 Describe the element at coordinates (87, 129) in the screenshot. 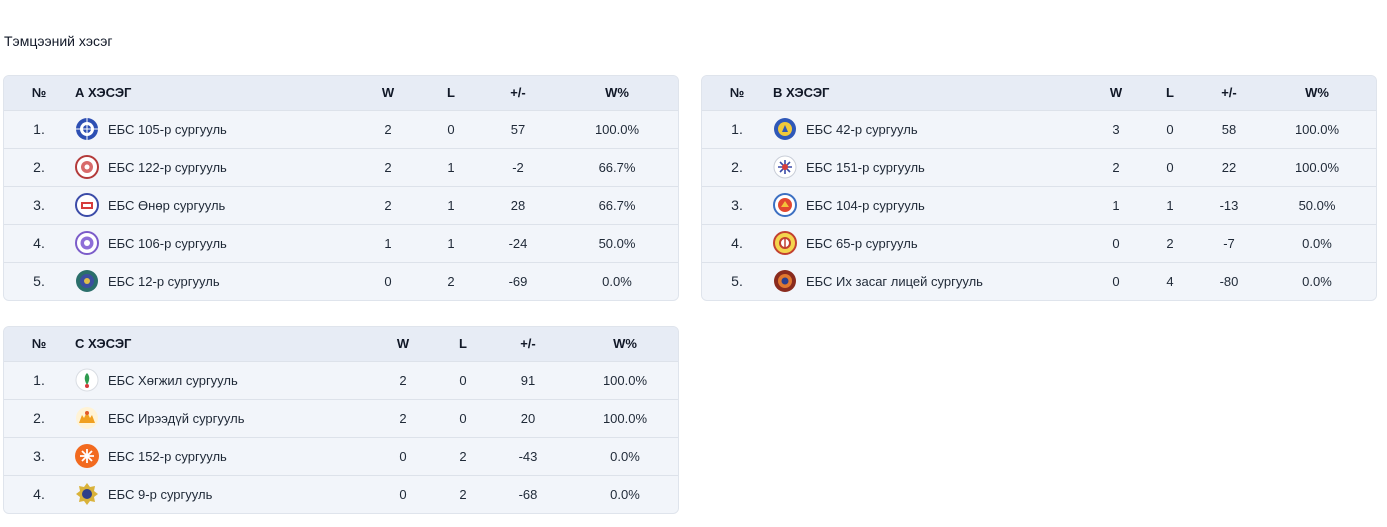

I see `school-105-logo` at that location.